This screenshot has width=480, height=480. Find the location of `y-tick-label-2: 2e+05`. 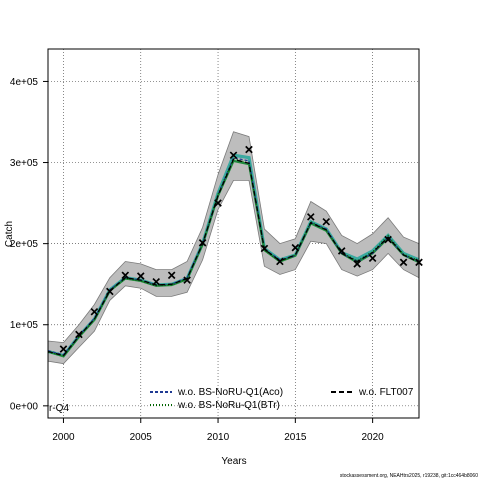

y-tick-label-2: 2e+05 is located at coordinates (24, 244).